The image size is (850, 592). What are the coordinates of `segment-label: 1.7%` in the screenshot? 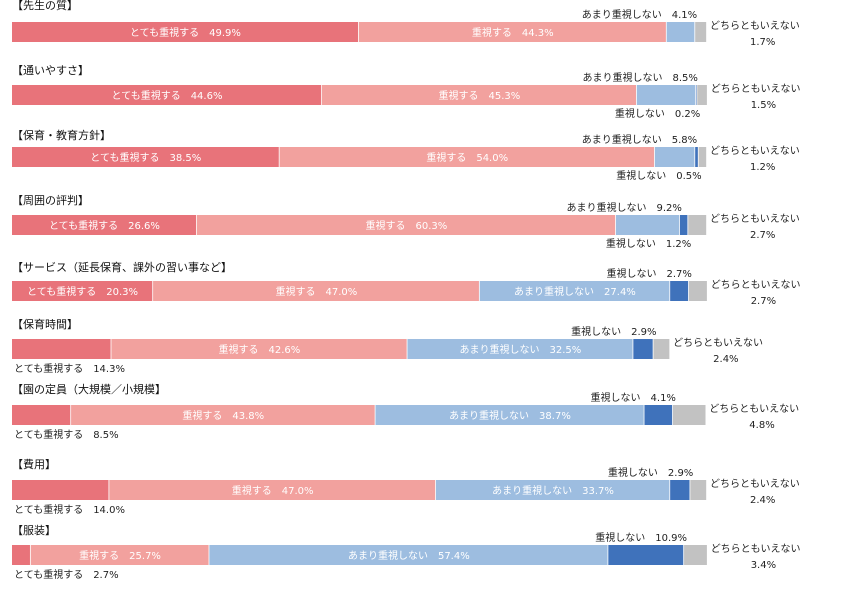 It's located at (762, 42).